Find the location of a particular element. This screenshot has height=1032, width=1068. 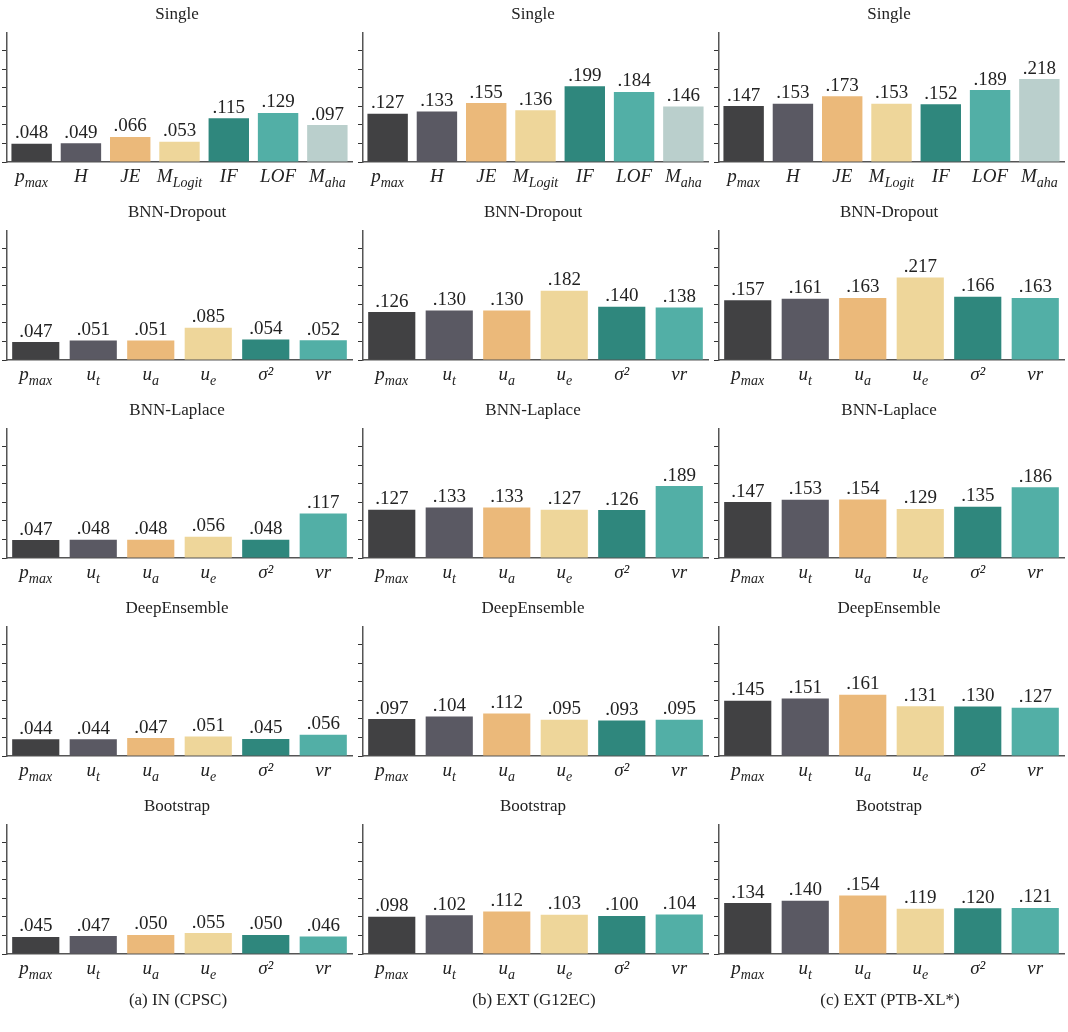

data-label: .120 is located at coordinates (978, 896).